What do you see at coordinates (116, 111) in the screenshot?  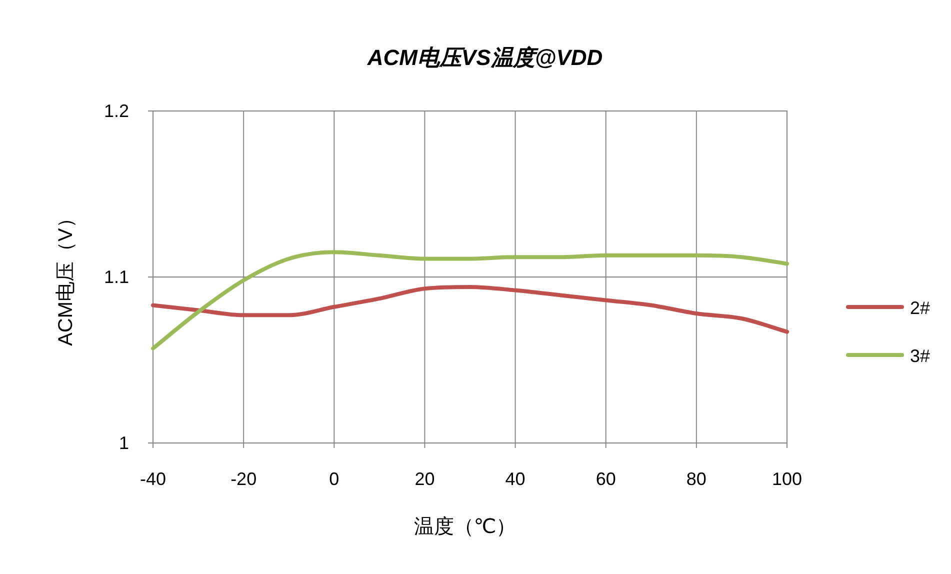 I see `ytick: 1.2` at bounding box center [116, 111].